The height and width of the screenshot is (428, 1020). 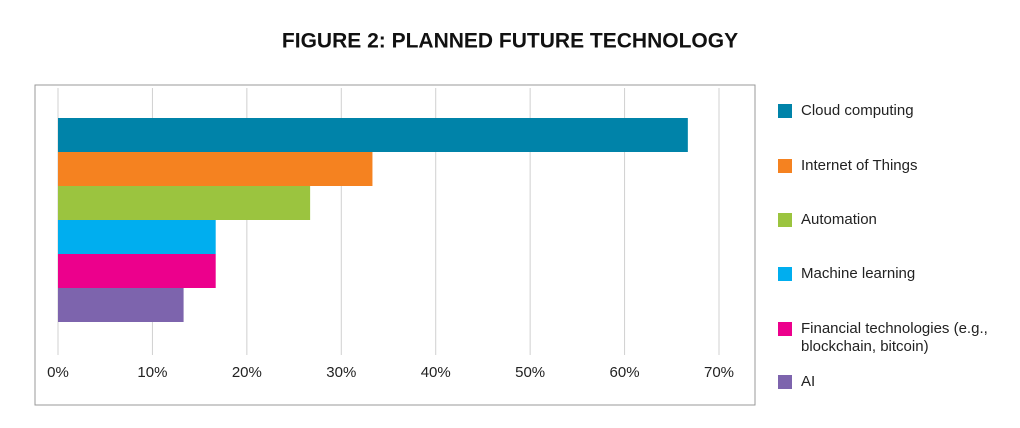 I want to click on legend-item: Internet of Things, so click(x=884, y=166).